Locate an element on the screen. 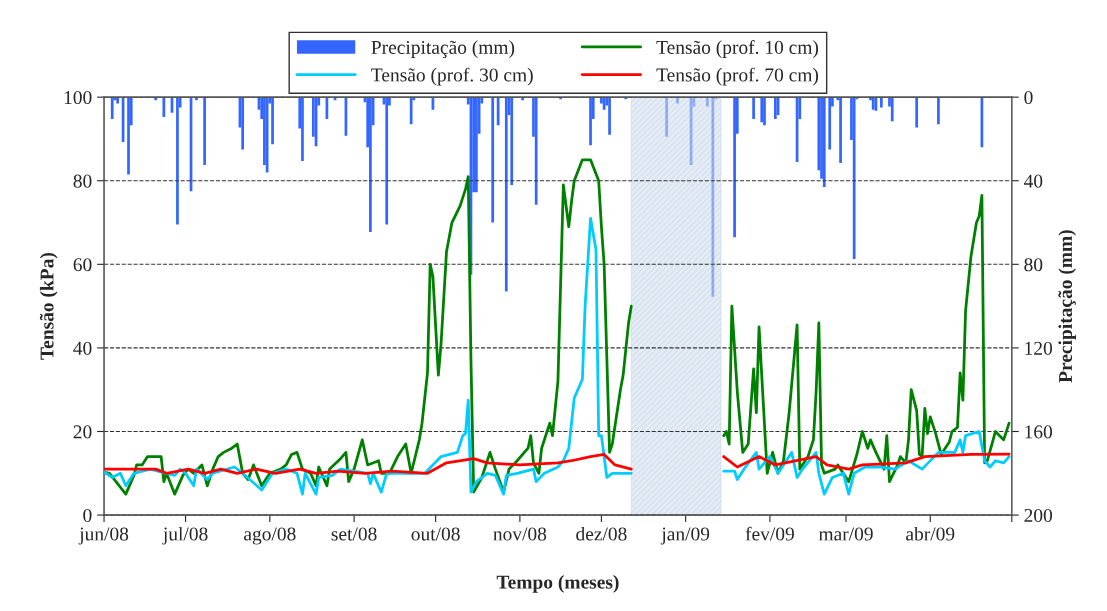 Image resolution: width=1107 pixels, height=611 pixels. x-tick-label: dez/08 is located at coordinates (601, 533).